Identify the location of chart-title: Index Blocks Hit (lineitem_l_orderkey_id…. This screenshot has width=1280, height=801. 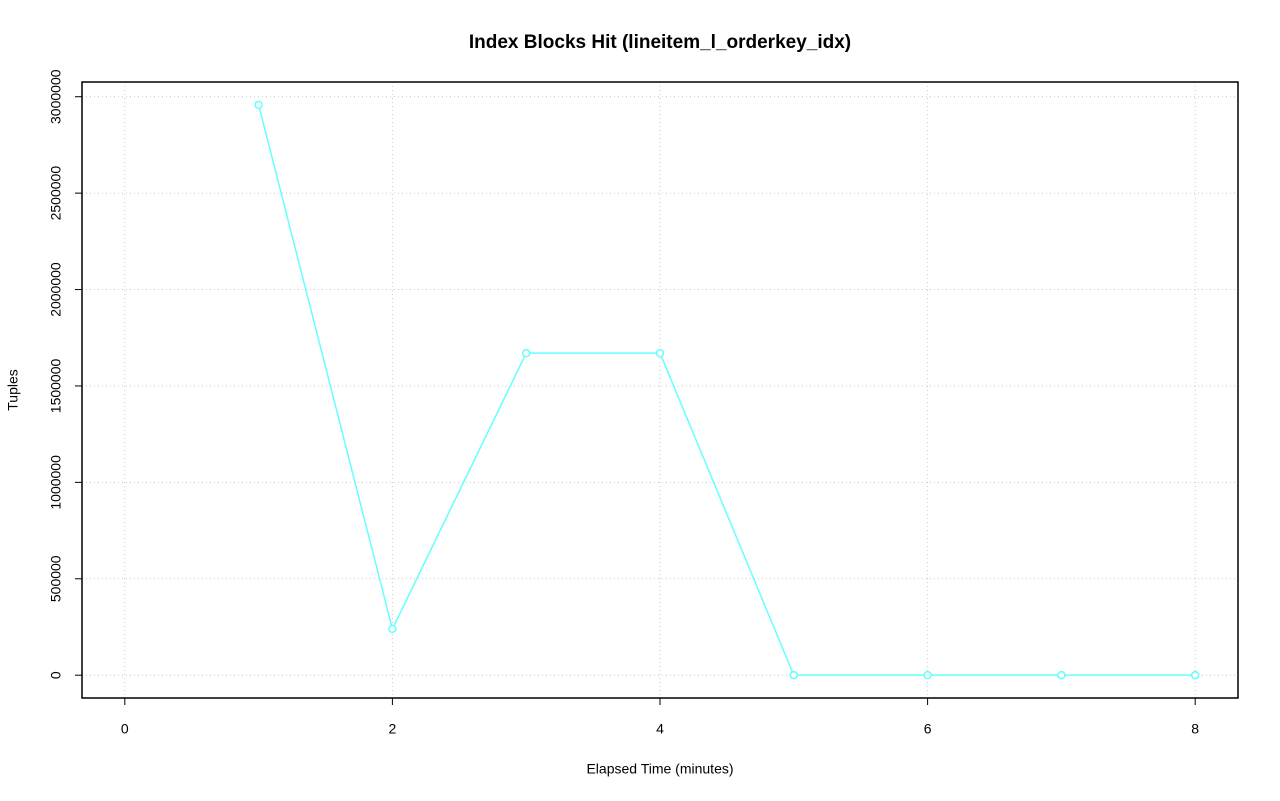
(660, 42).